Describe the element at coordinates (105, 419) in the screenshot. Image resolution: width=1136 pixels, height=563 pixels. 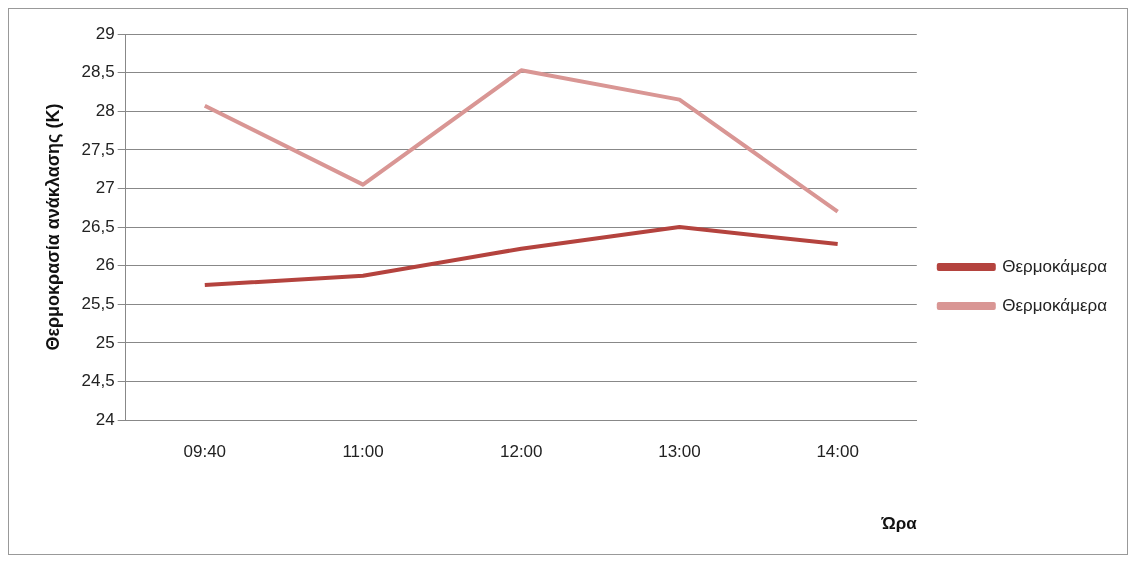
I see `y-tick-label: 24` at that location.